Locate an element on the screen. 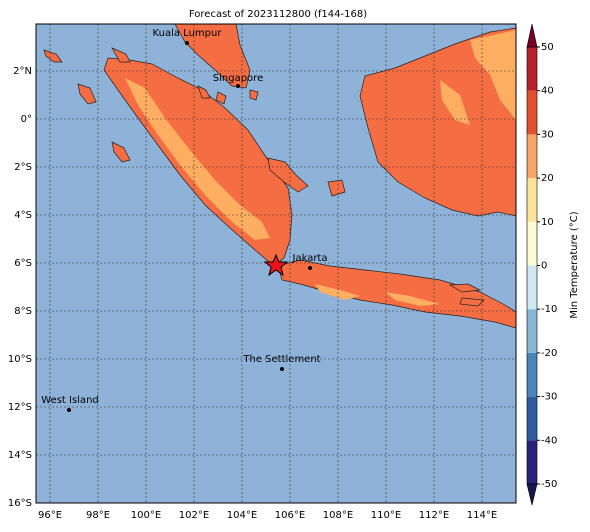 The width and height of the screenshot is (590, 532). location-marker is located at coordinates (276, 265).